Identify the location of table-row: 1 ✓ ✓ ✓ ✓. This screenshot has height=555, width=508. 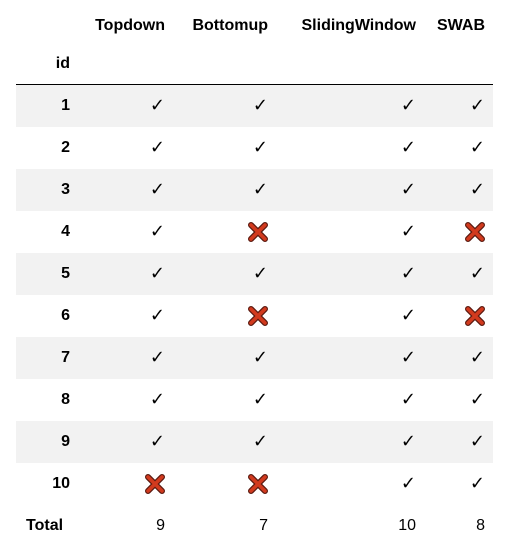
(254, 106).